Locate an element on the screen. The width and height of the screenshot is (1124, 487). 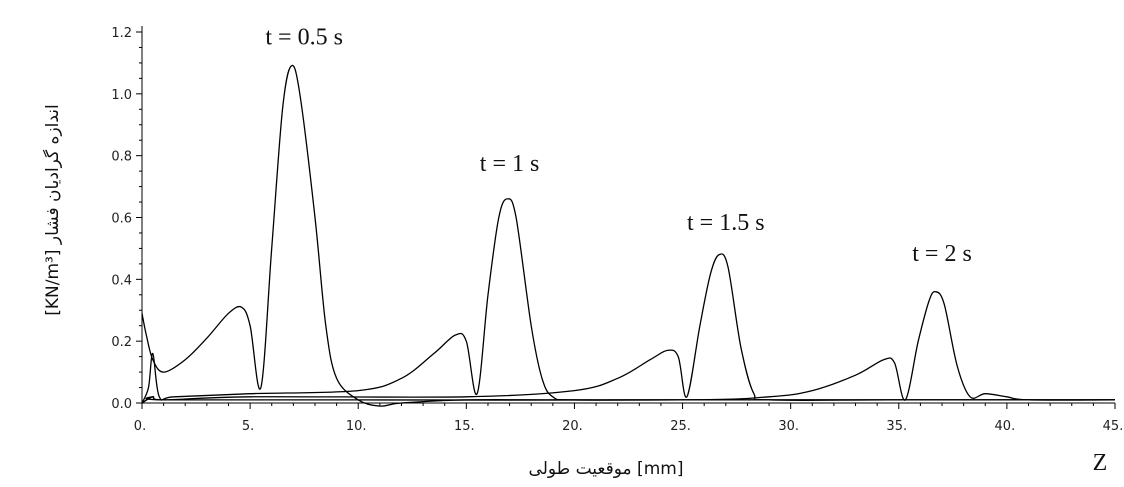
time-annotation: t = 1 s is located at coordinates (510, 164).